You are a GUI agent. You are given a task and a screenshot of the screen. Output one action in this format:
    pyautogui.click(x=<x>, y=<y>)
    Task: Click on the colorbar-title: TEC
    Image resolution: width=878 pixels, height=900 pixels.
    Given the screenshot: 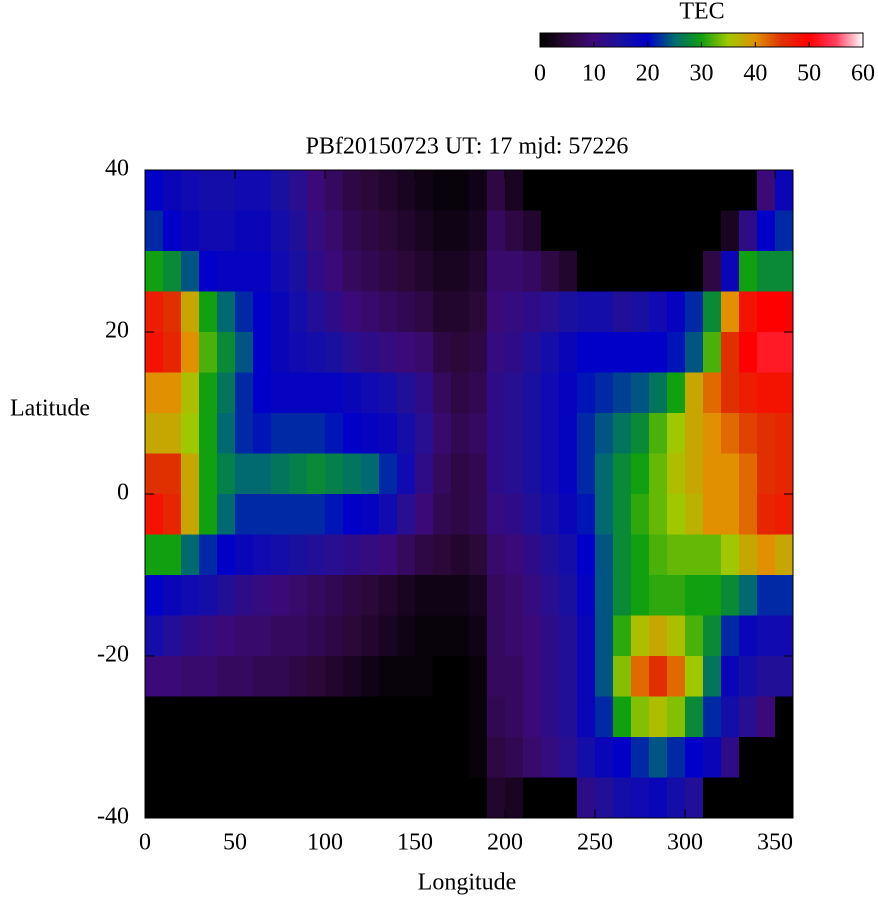 What is the action you would take?
    pyautogui.click(x=701, y=12)
    